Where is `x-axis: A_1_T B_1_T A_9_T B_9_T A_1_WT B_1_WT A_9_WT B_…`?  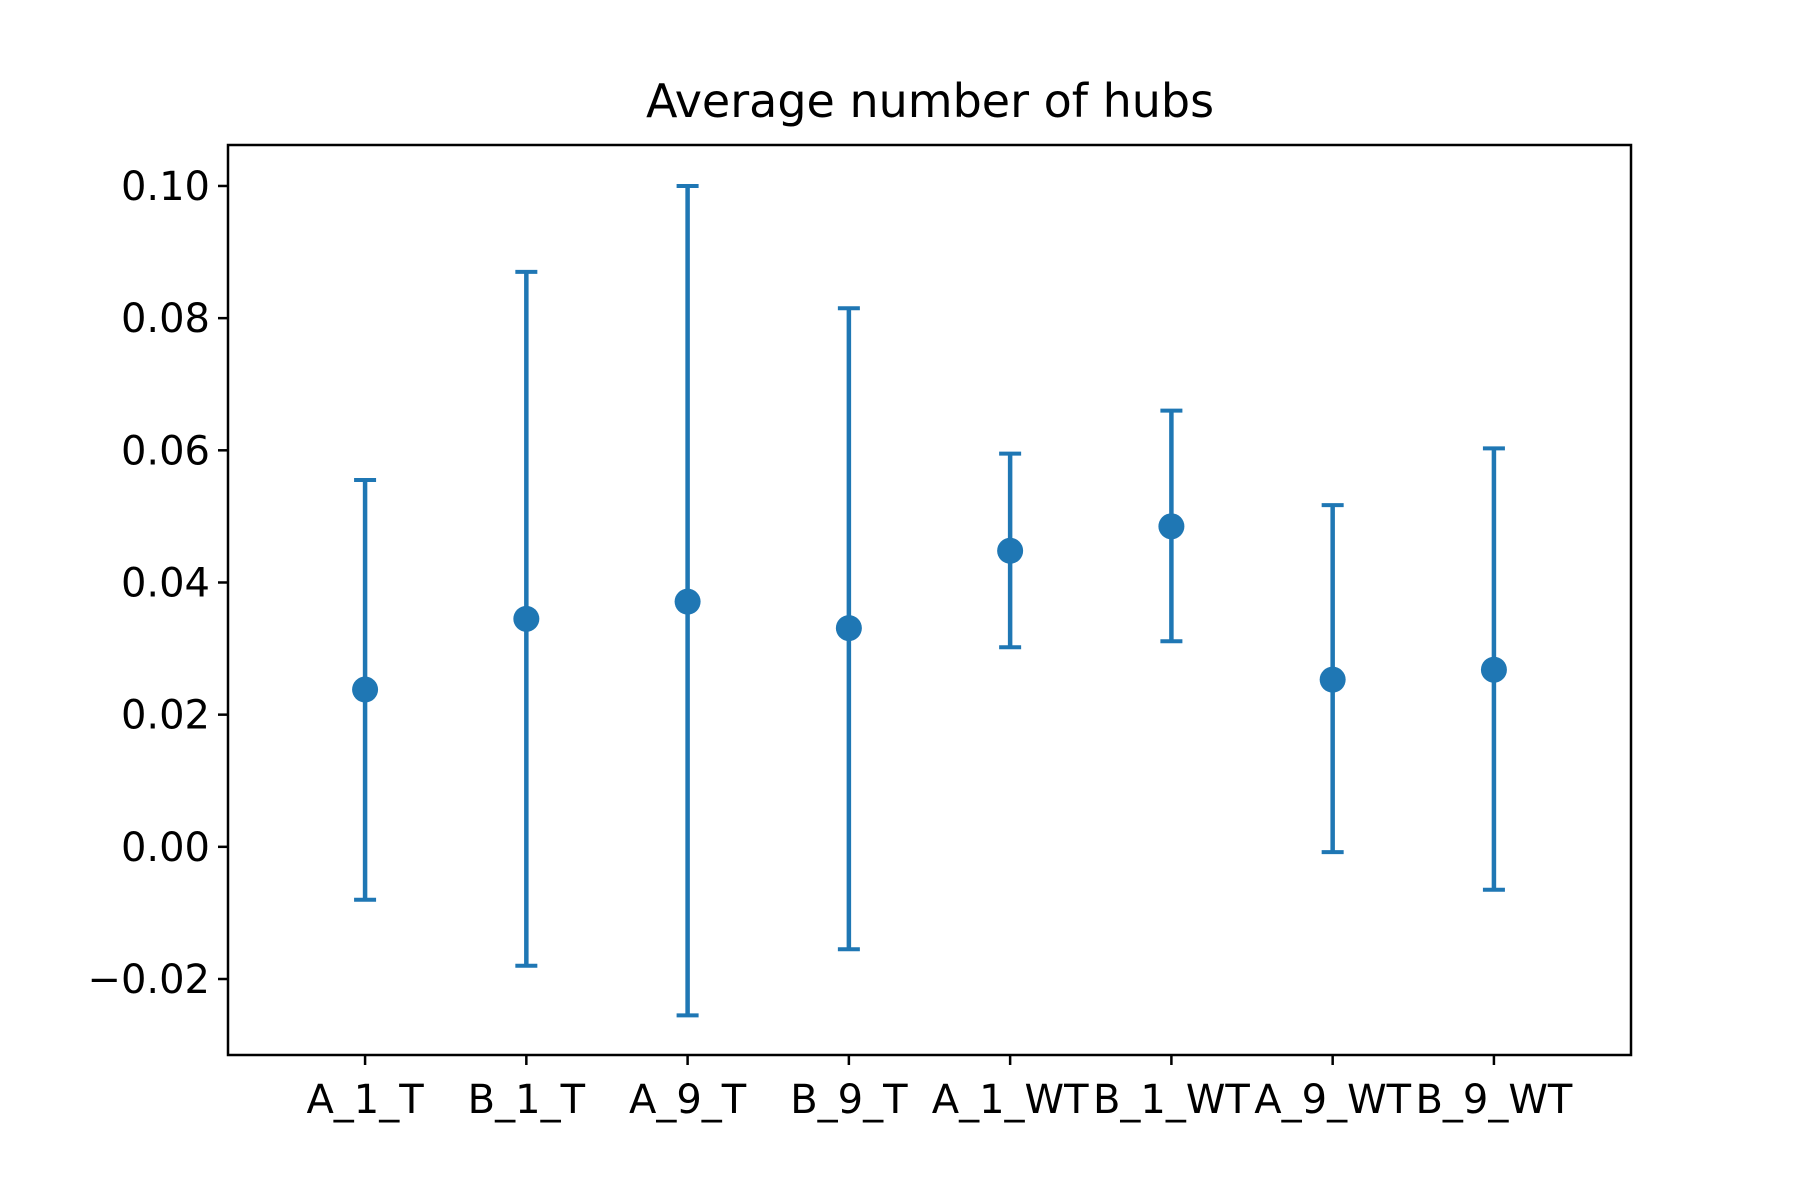 x-axis: A_1_T B_1_T A_9_T B_9_T A_1_WT B_1_WT A_9_WT B_… is located at coordinates (939, 1089).